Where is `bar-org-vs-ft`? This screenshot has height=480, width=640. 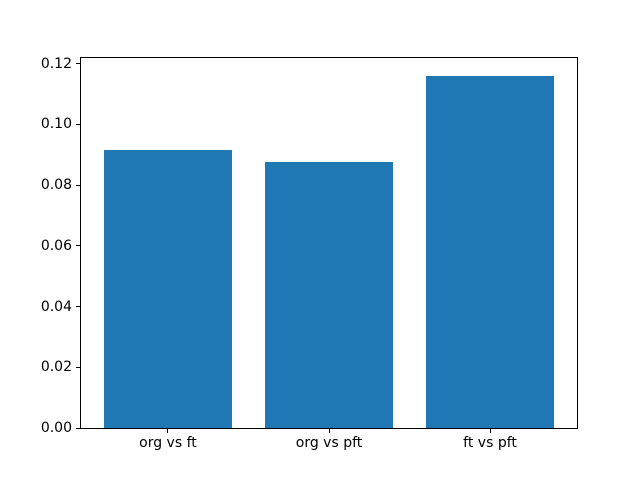 bar-org-vs-ft is located at coordinates (168, 289).